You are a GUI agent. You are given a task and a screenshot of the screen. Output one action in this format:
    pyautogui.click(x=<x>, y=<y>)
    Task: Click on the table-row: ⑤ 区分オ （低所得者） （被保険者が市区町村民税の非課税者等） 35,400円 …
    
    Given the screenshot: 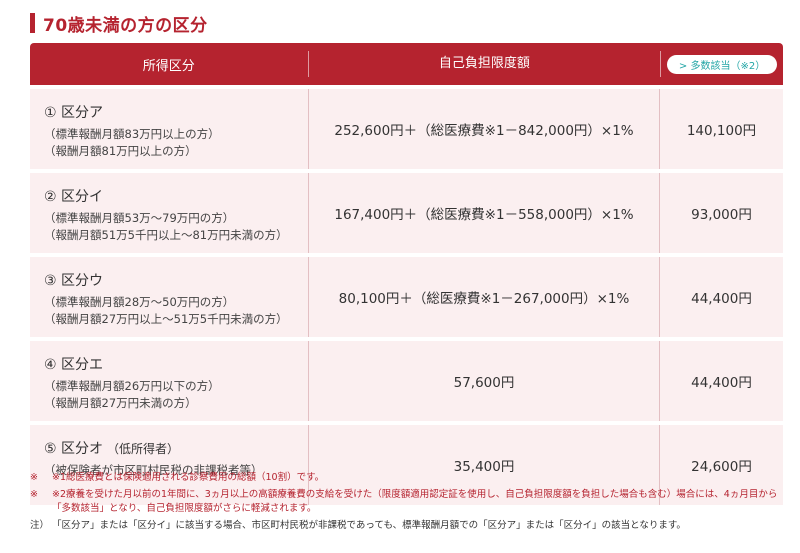 What is the action you would take?
    pyautogui.click(x=406, y=465)
    